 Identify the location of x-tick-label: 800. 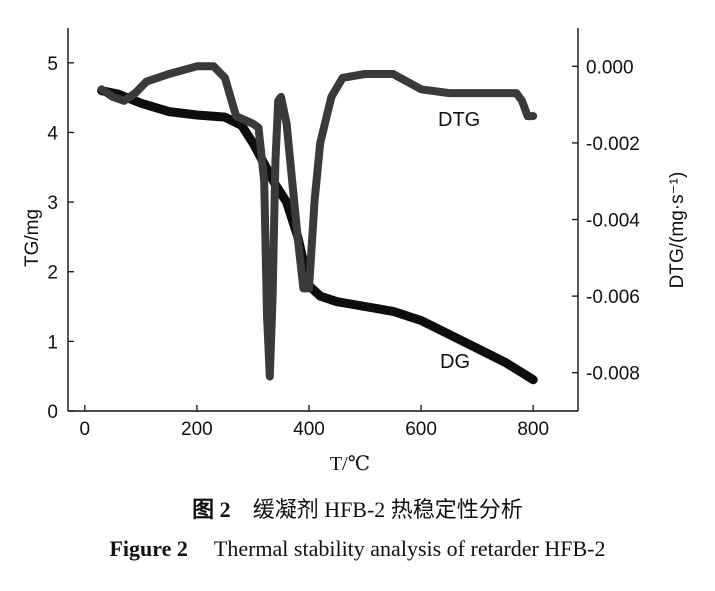
(533, 429).